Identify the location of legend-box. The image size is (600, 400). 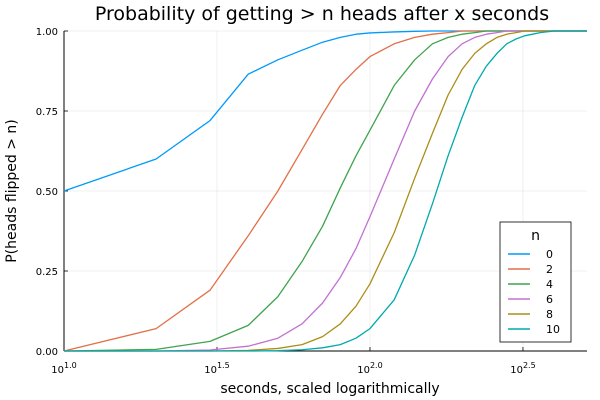
(535, 282).